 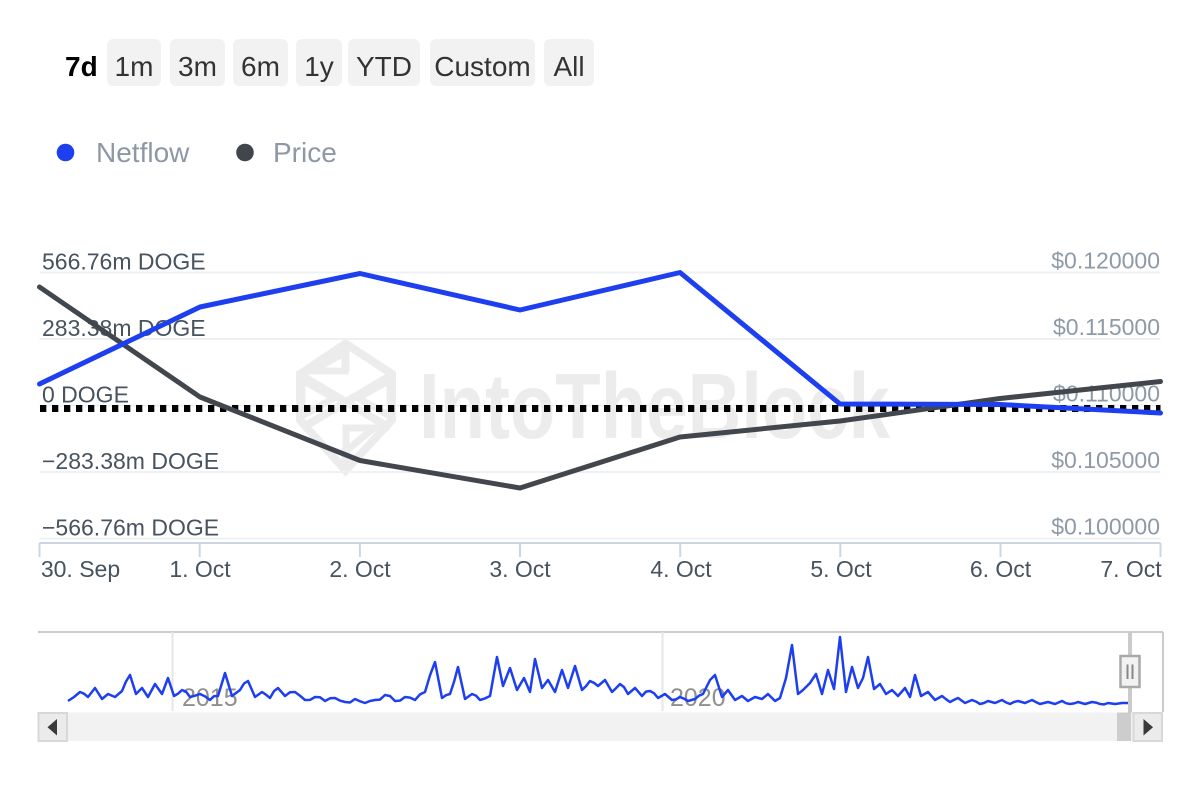 What do you see at coordinates (200, 569) in the screenshot?
I see `svg-text: 1. Oct` at bounding box center [200, 569].